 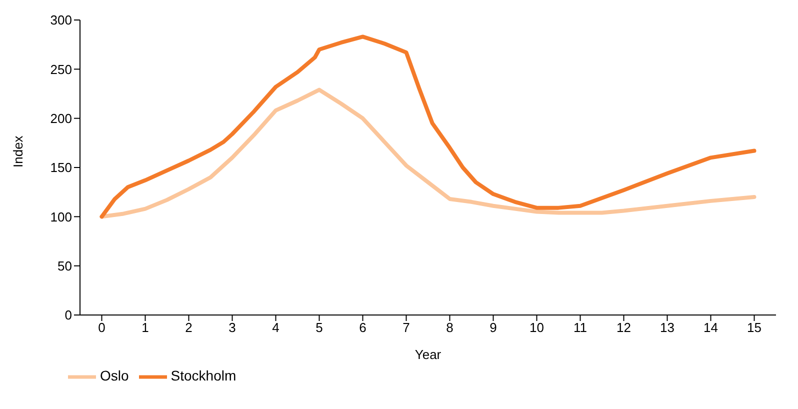 I want to click on x-tick-label: 12, so click(x=623, y=328).